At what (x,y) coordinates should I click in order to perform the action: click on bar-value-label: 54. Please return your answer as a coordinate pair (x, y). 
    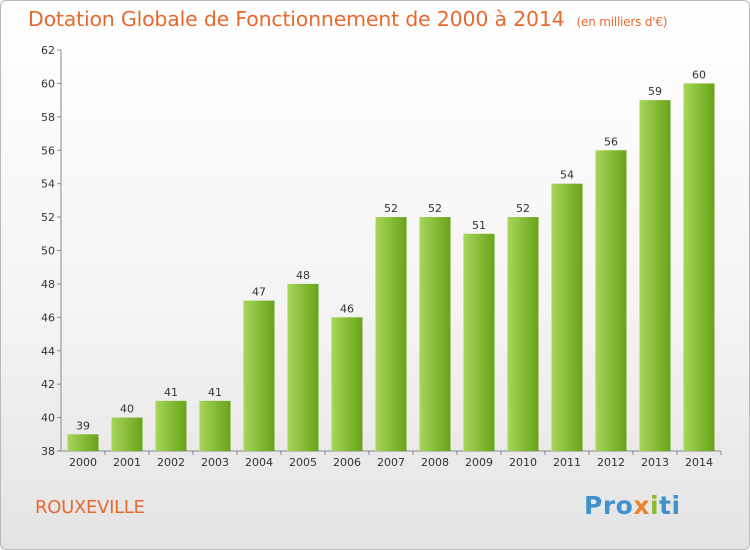
    Looking at the image, I should click on (567, 175).